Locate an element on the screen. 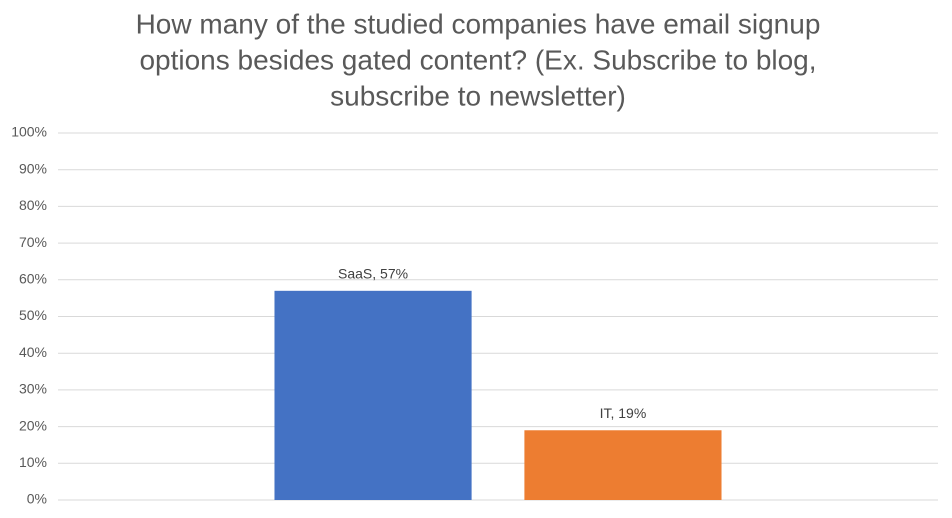 This screenshot has height=518, width=952. y-tick-label: 30% is located at coordinates (33, 389).